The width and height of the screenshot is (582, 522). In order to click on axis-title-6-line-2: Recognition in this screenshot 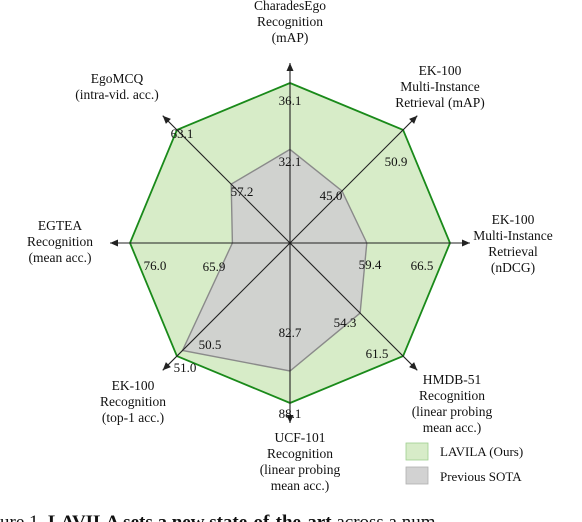, I will do `click(133, 401)`.